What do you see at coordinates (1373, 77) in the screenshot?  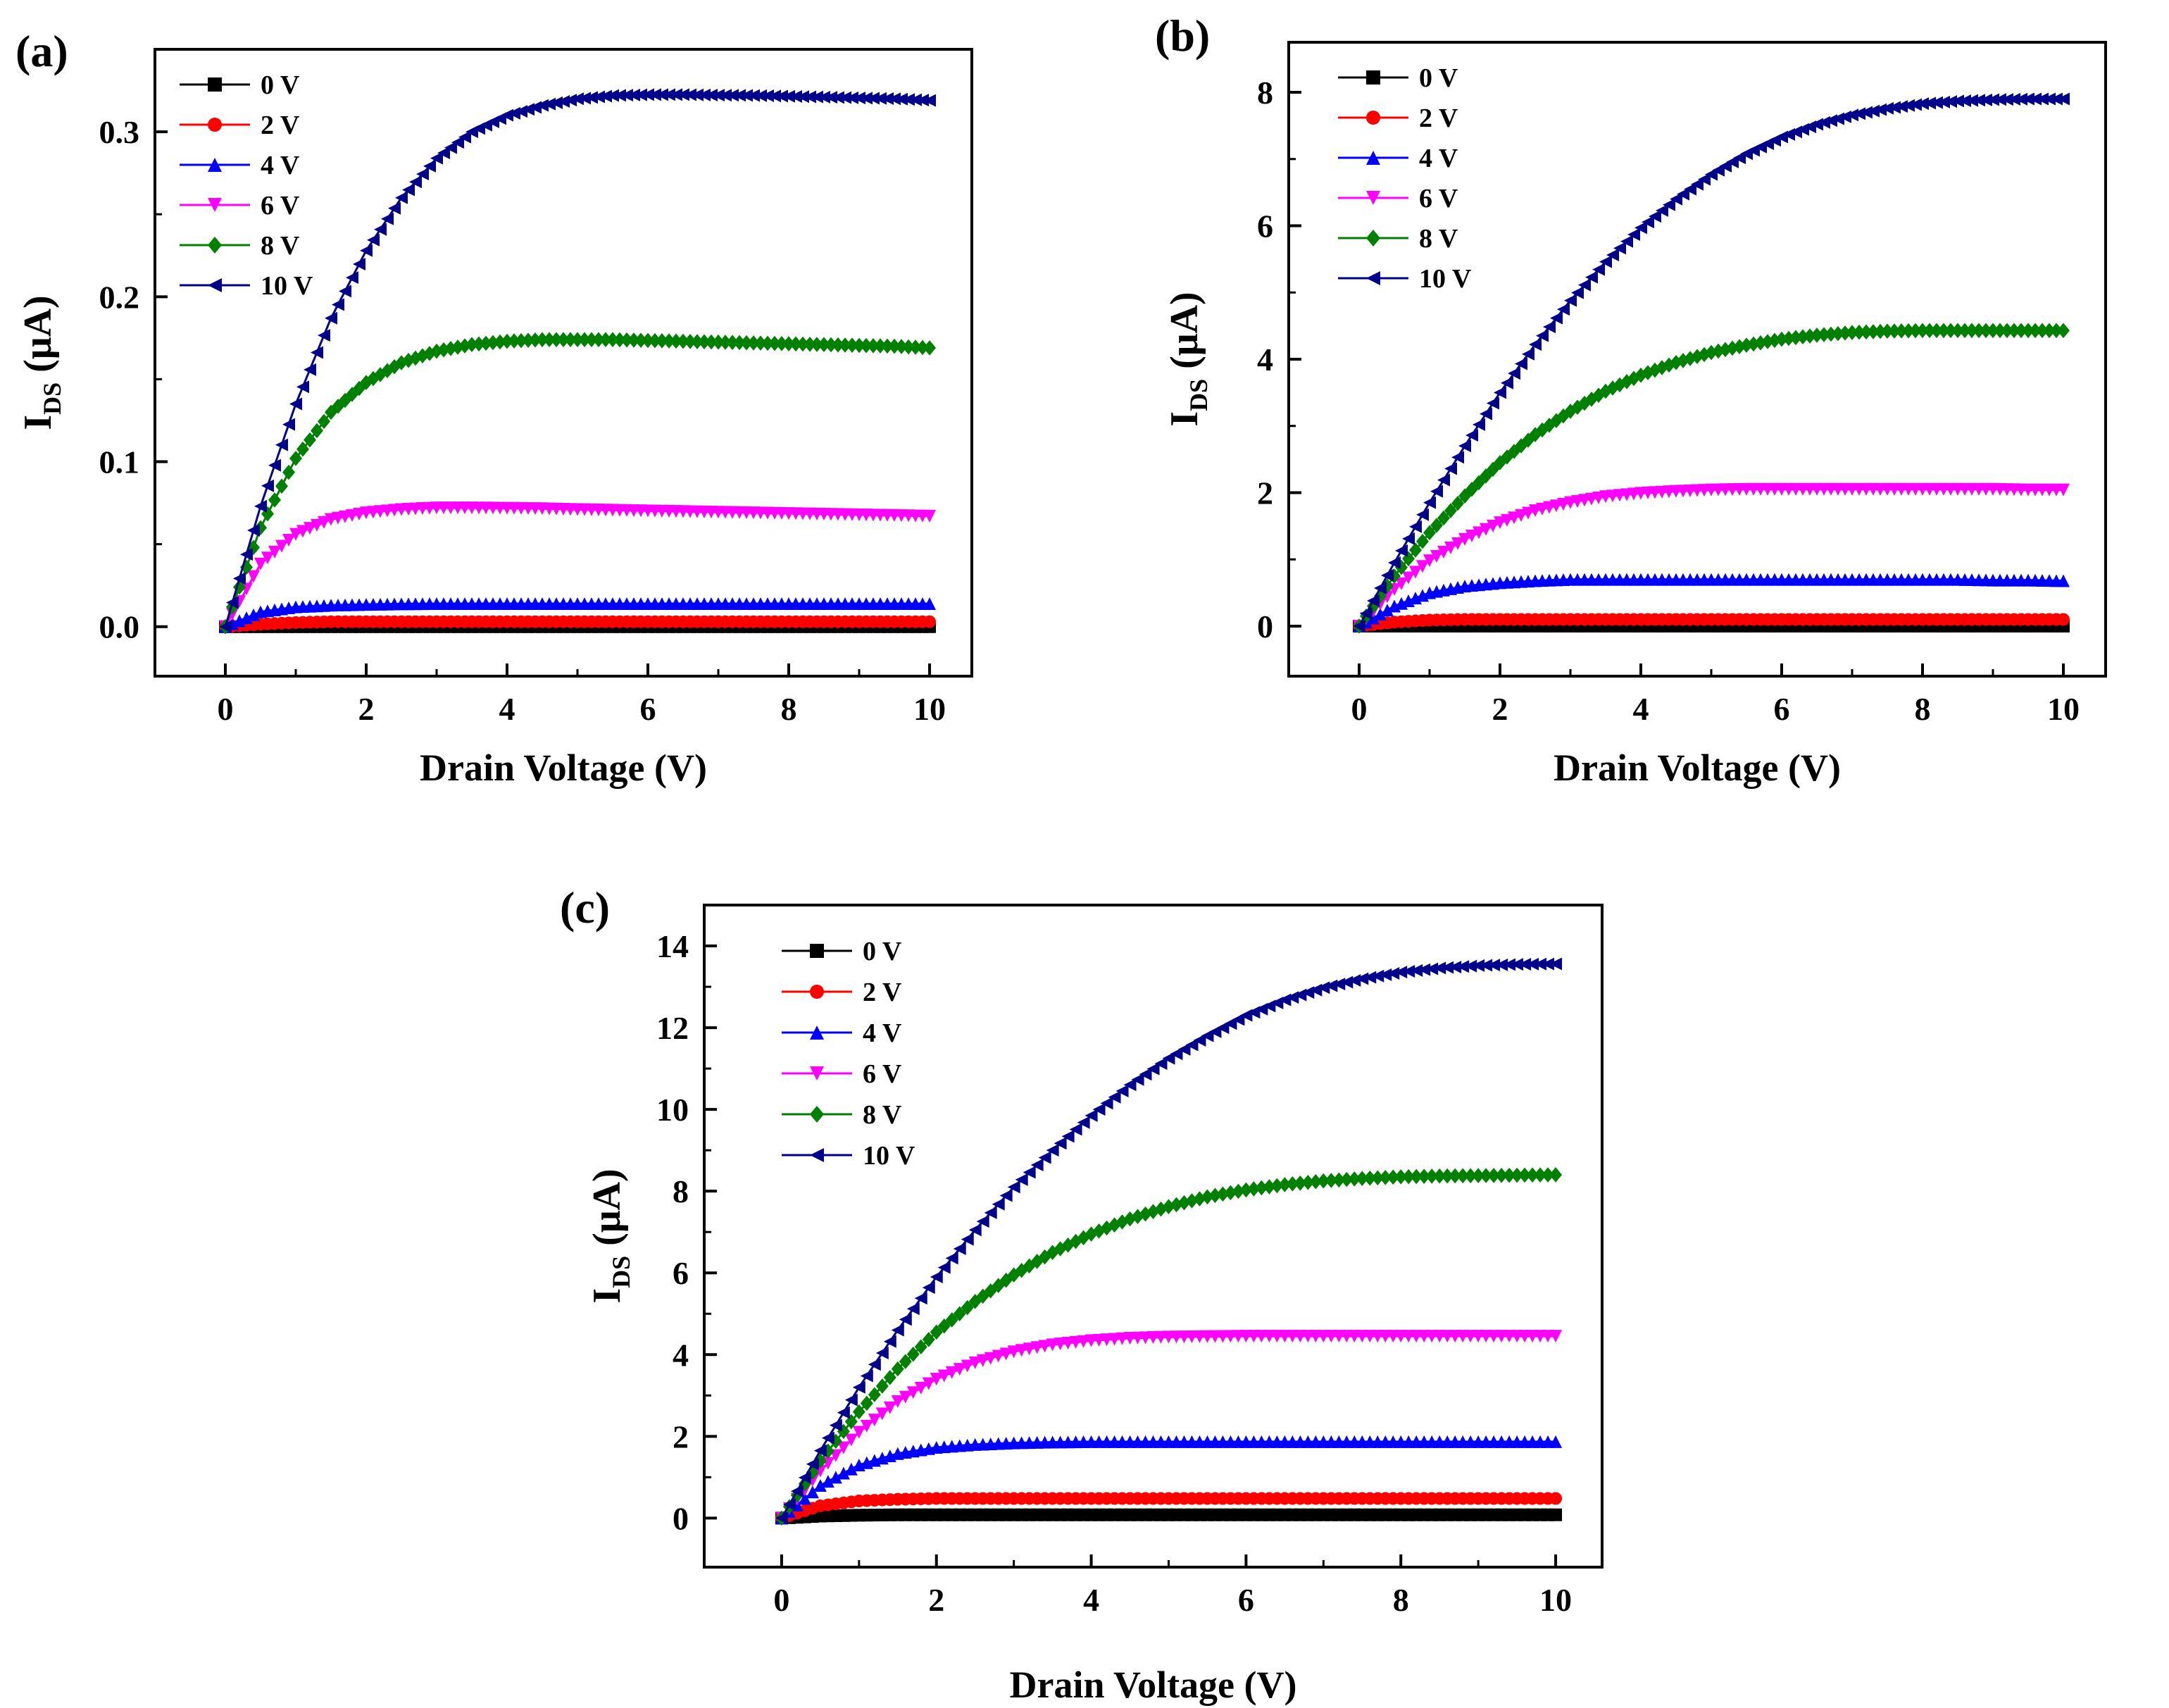 I see `legend-marker` at bounding box center [1373, 77].